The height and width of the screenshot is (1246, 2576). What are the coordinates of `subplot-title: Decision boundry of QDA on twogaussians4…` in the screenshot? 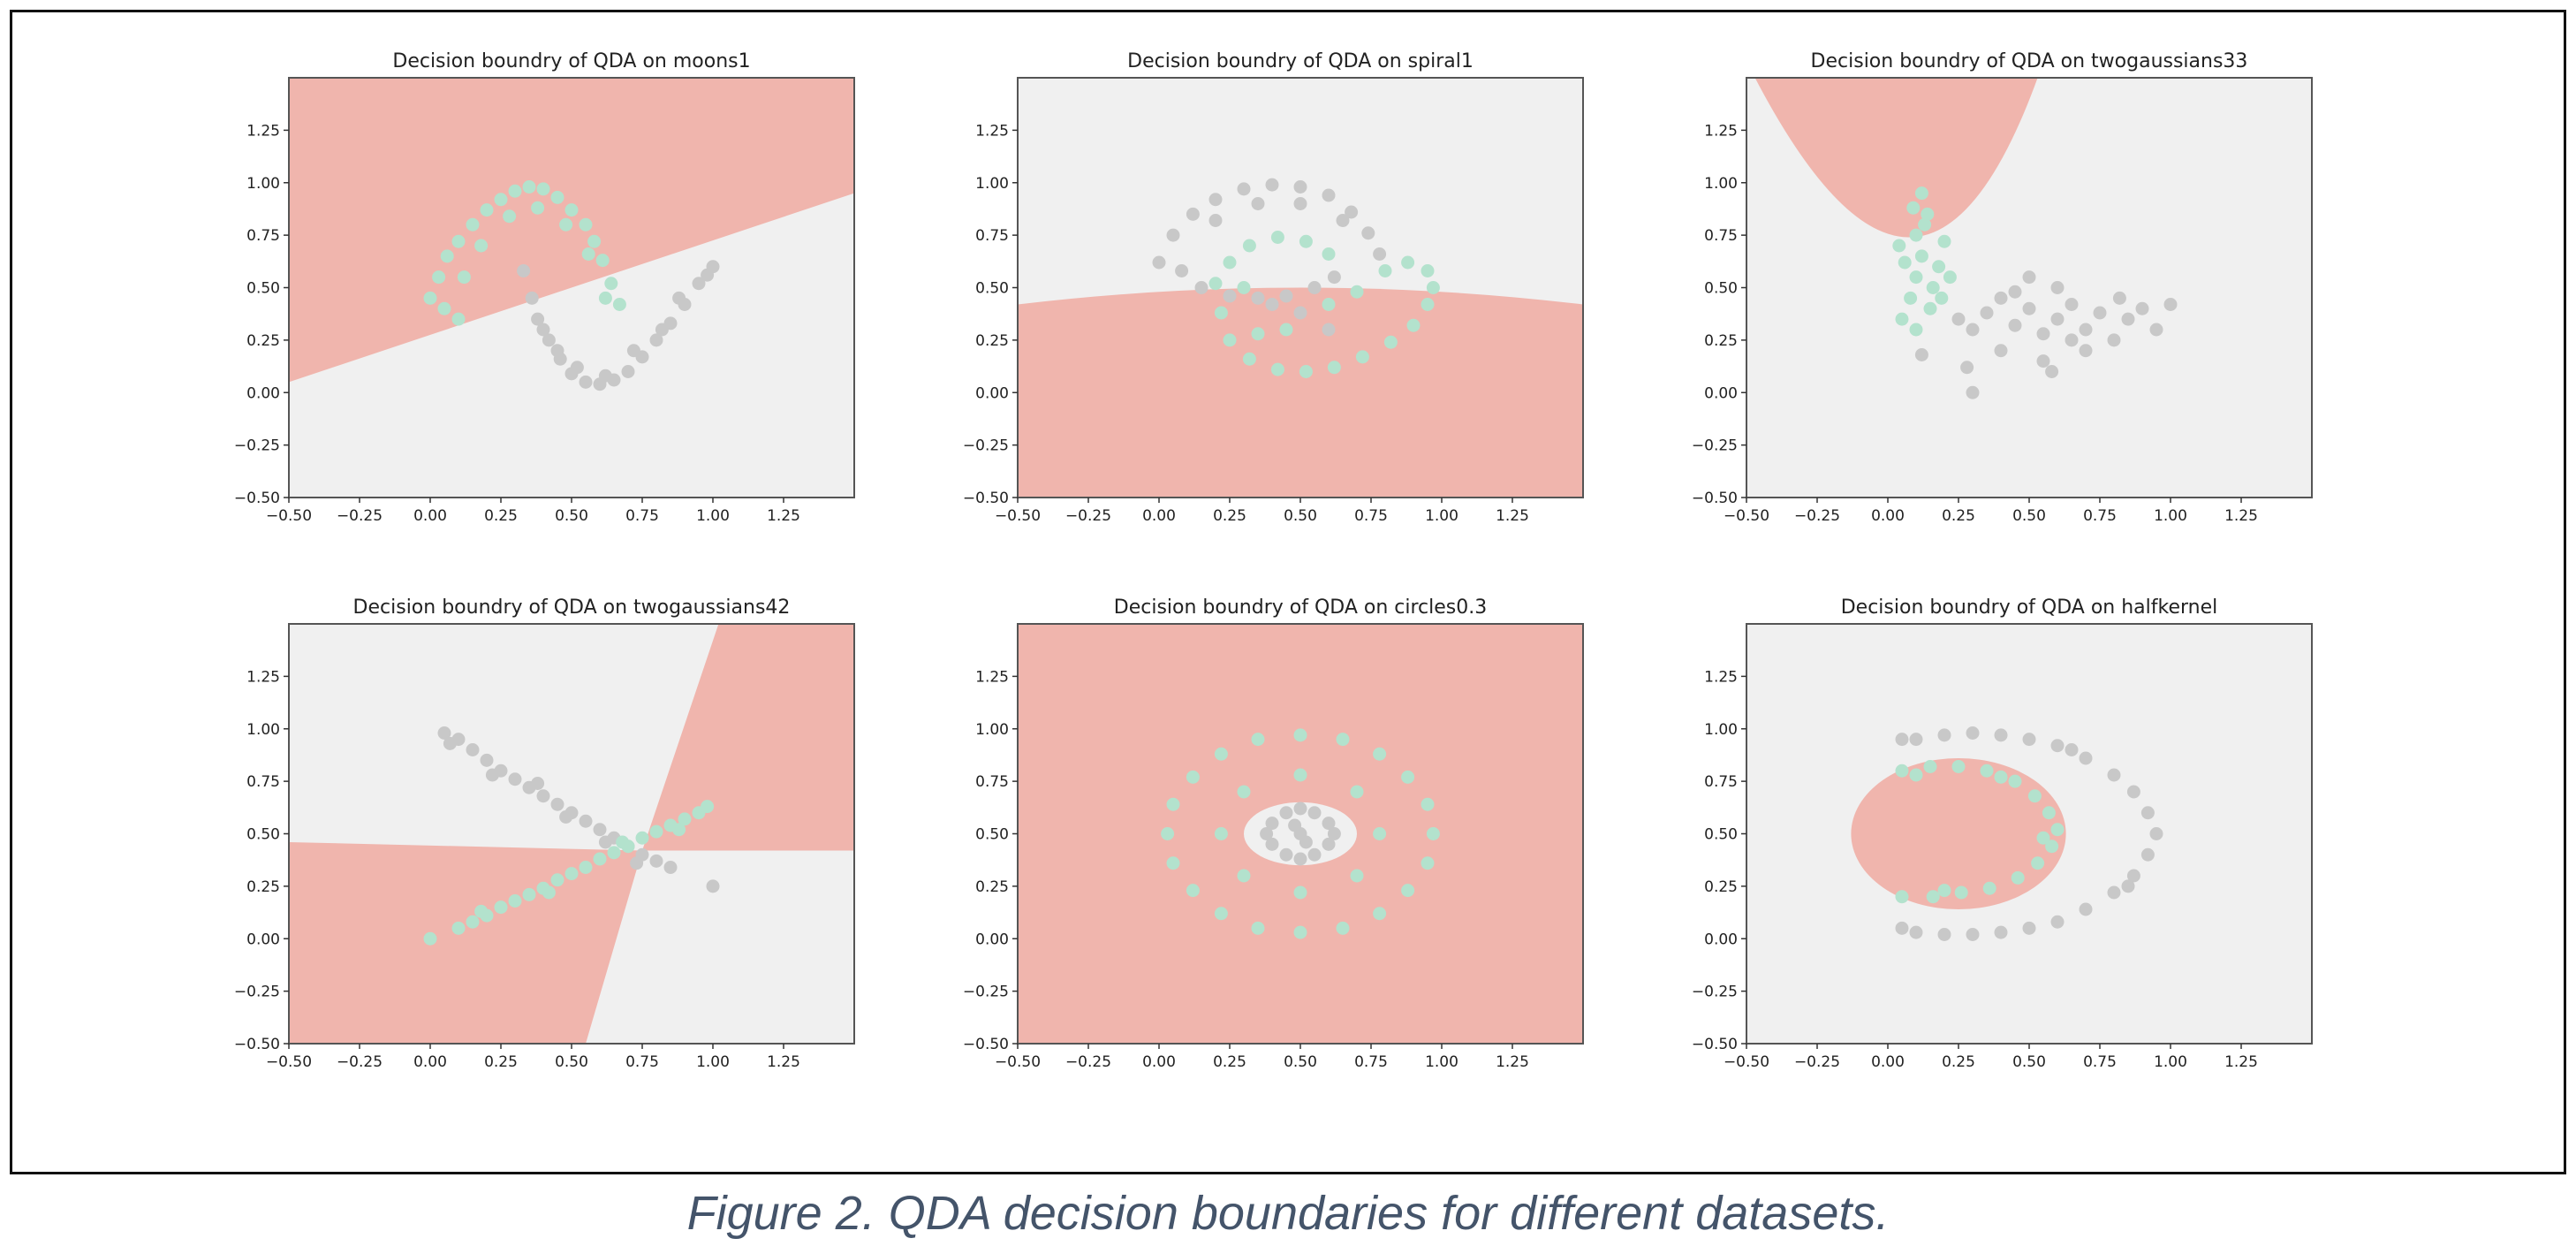 It's located at (572, 607).